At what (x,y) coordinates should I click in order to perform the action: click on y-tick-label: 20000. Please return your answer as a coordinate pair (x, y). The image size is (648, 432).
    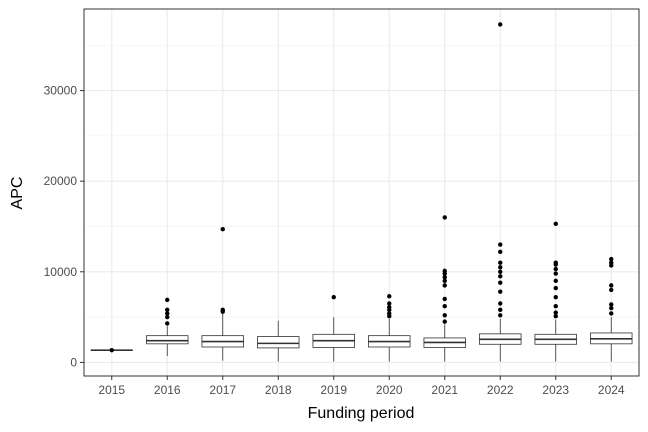
    Looking at the image, I should click on (61, 181).